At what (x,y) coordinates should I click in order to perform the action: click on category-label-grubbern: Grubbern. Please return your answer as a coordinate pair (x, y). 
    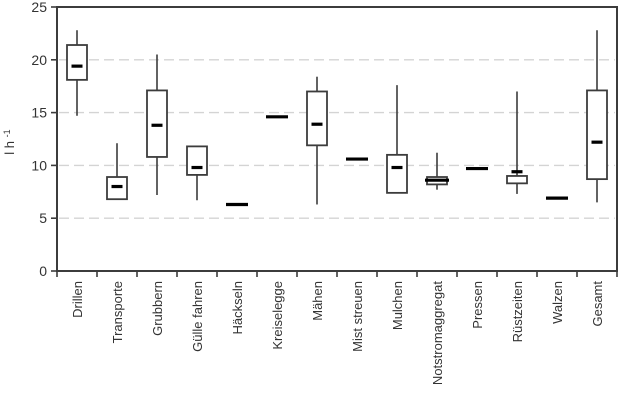
    Looking at the image, I should click on (157, 308).